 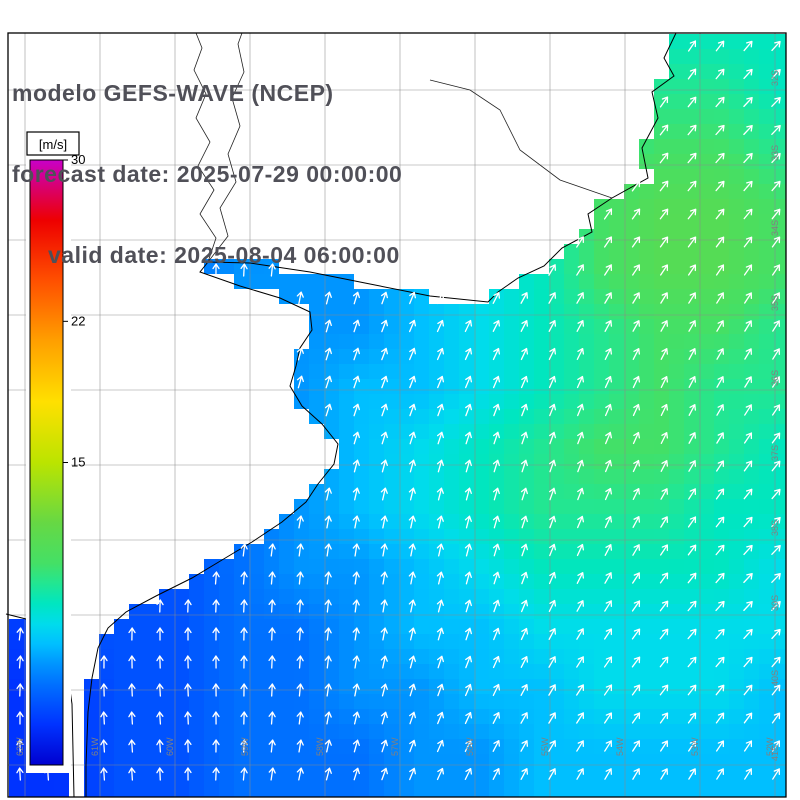 I want to click on svg-text: 61W, so click(x=95, y=746).